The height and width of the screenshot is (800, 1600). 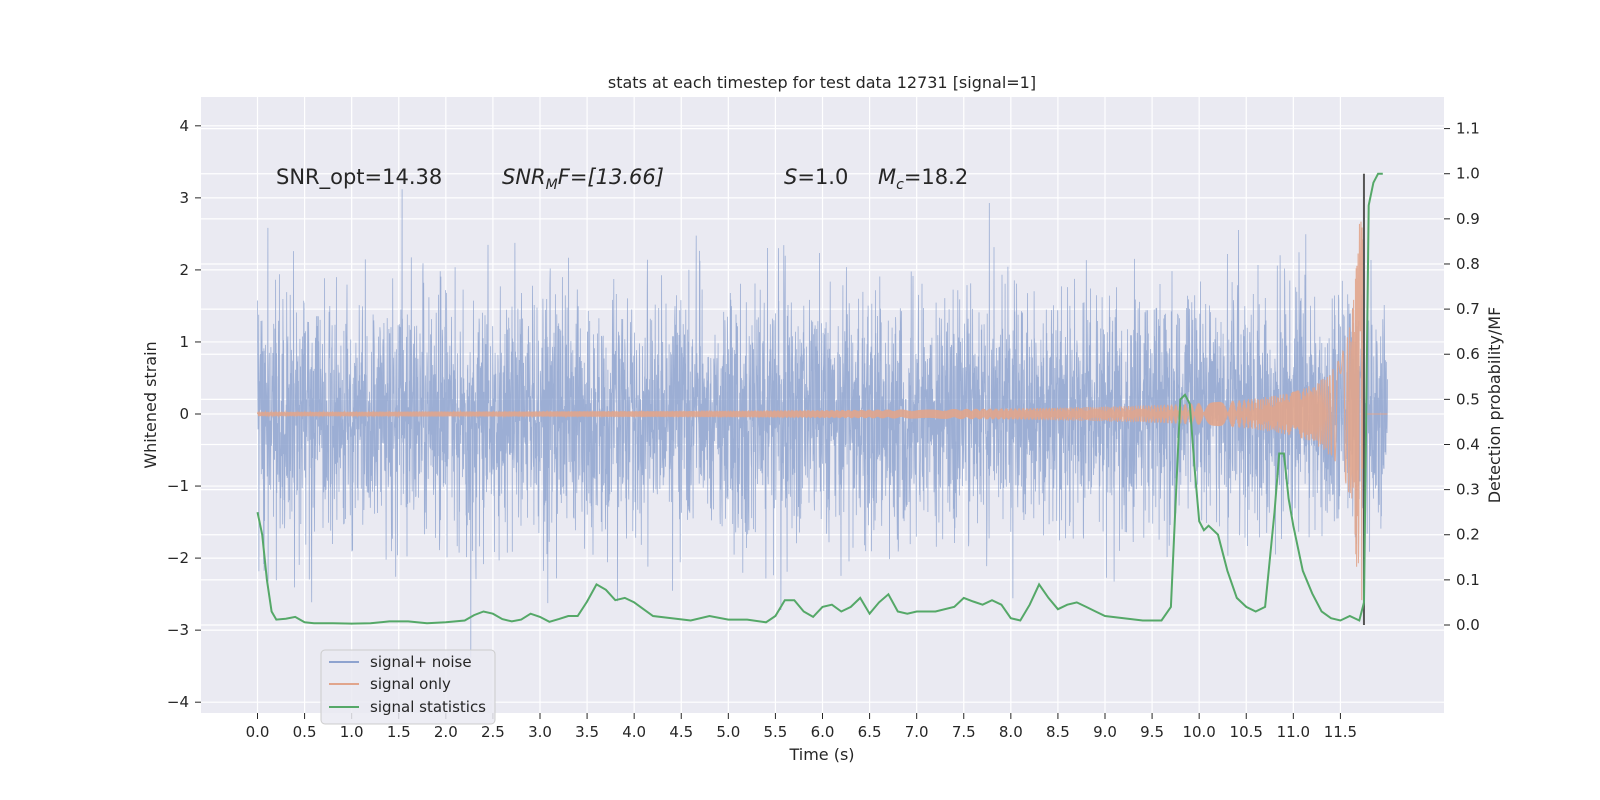 I want to click on x-tick-label: 7.0, so click(x=917, y=732).